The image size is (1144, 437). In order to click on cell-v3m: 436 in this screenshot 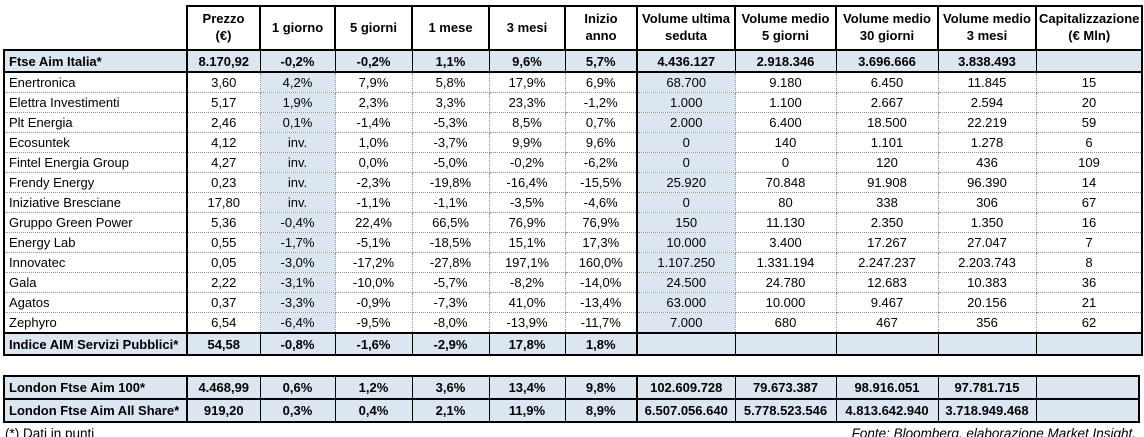, I will do `click(987, 162)`.